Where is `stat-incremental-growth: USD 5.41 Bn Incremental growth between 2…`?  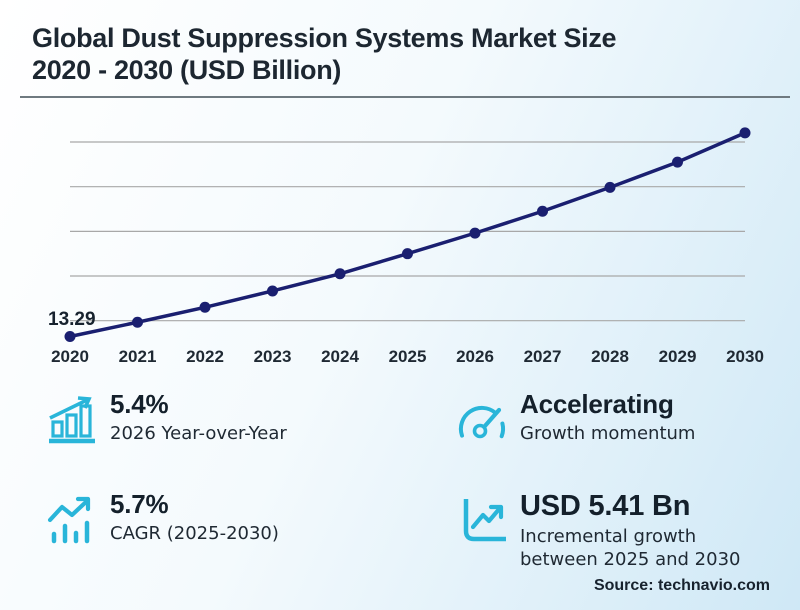 stat-incremental-growth: USD 5.41 Bn Incremental growth between 2… is located at coordinates (616, 530).